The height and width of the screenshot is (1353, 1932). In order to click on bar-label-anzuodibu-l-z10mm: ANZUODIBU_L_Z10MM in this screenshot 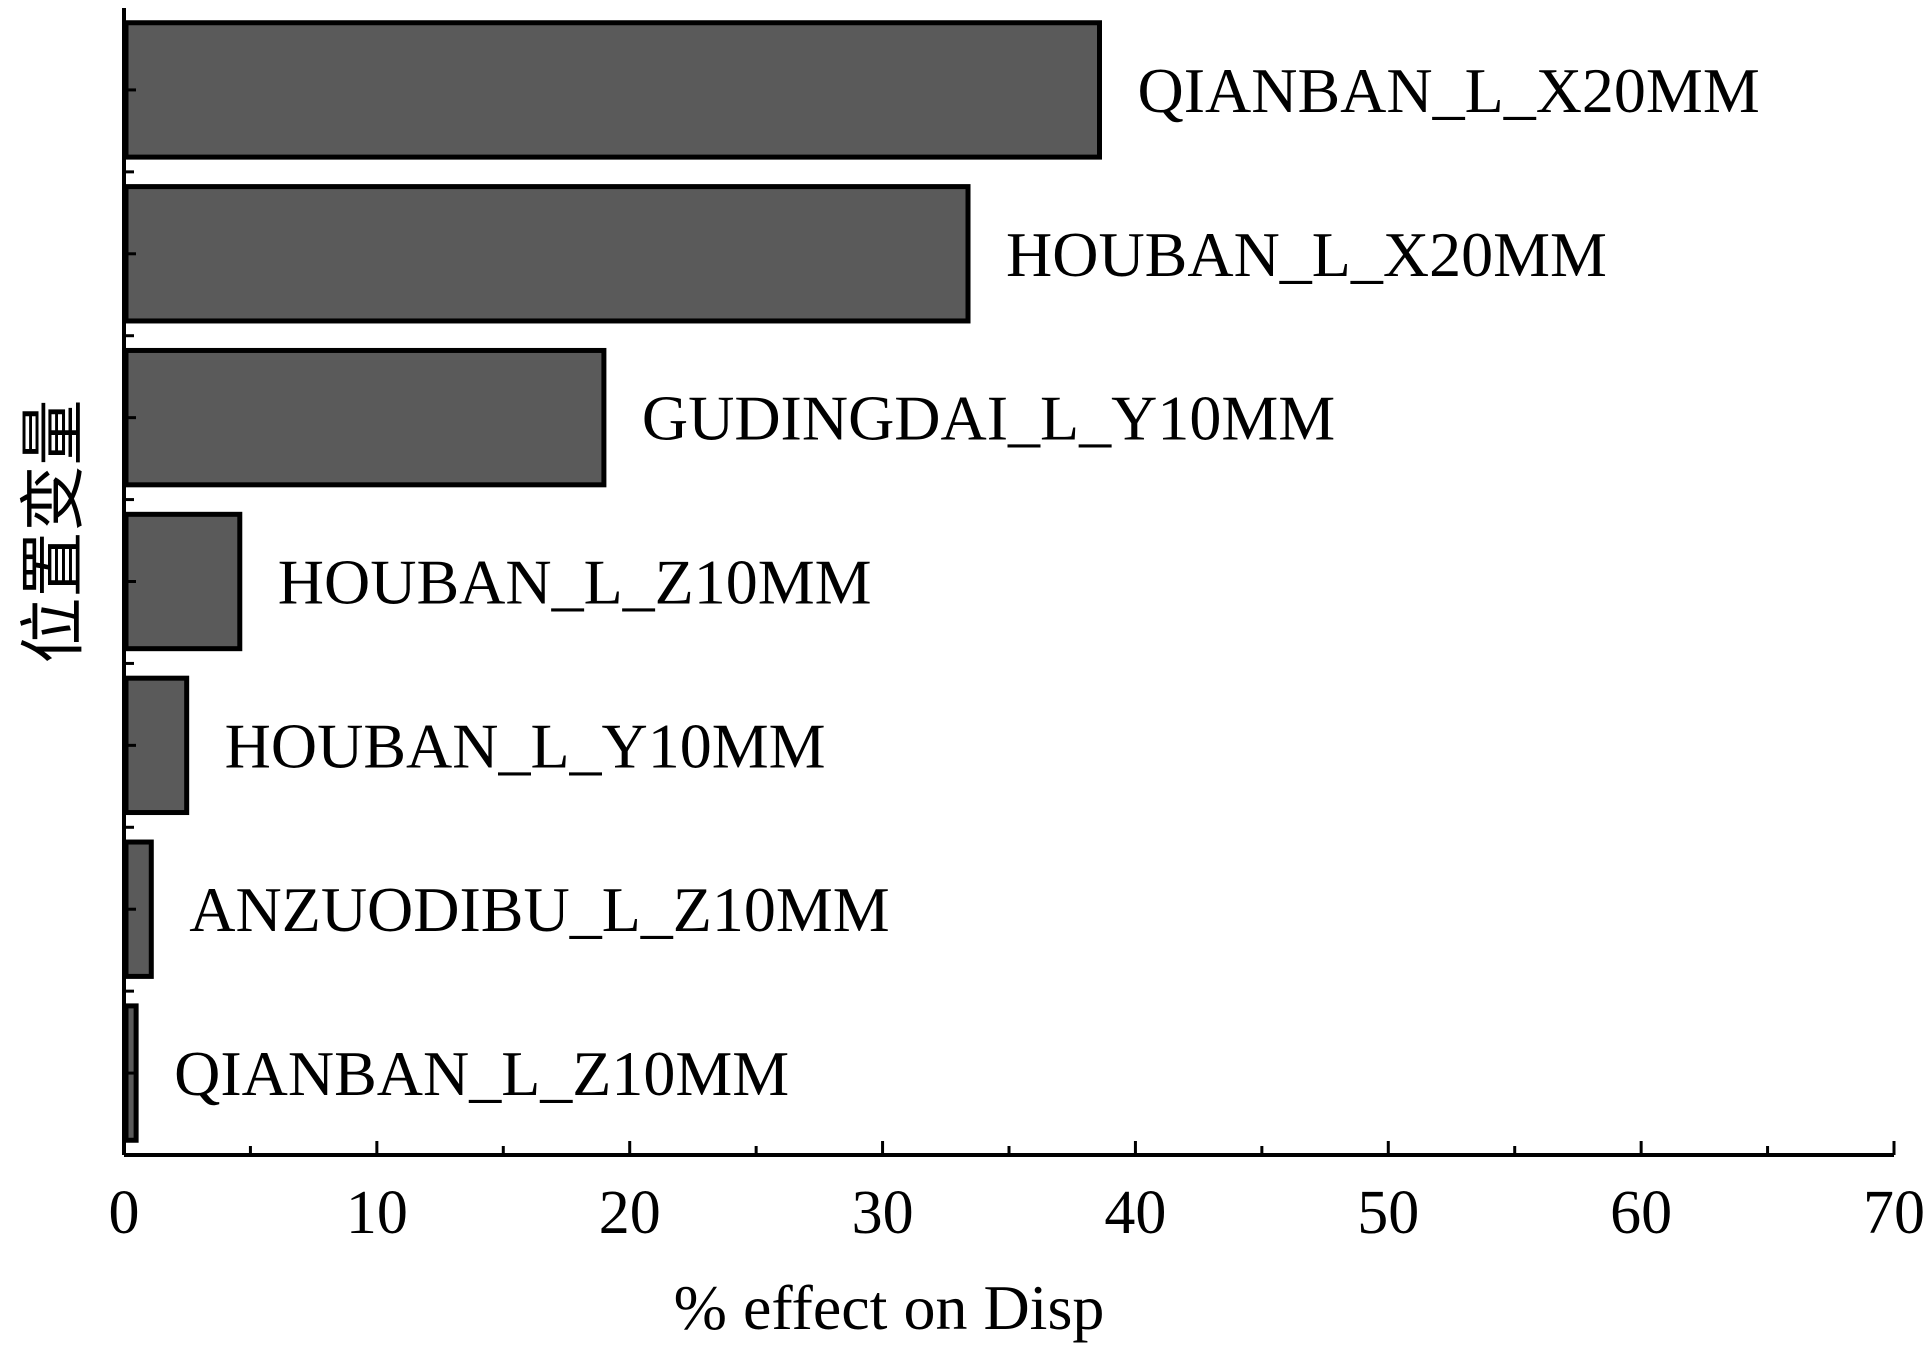, I will do `click(539, 909)`.